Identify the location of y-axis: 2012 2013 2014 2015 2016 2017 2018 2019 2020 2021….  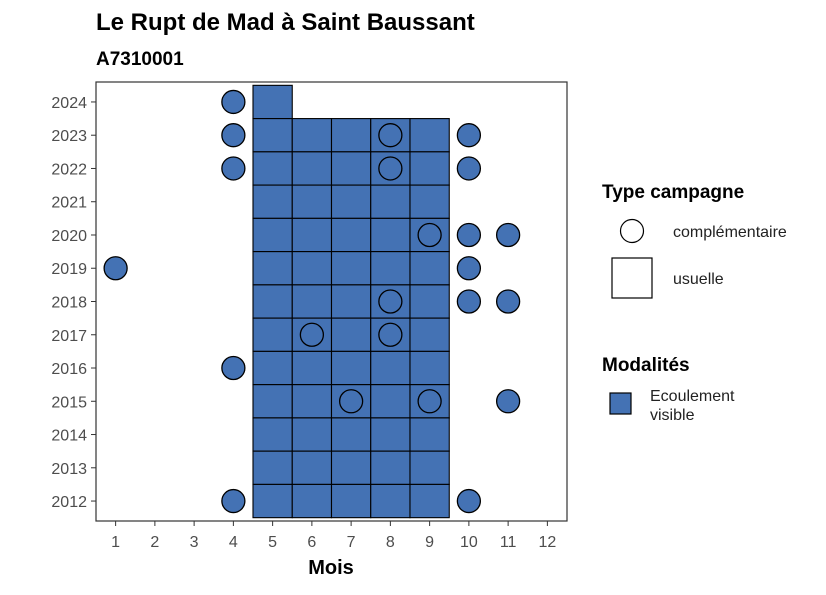
(73, 303).